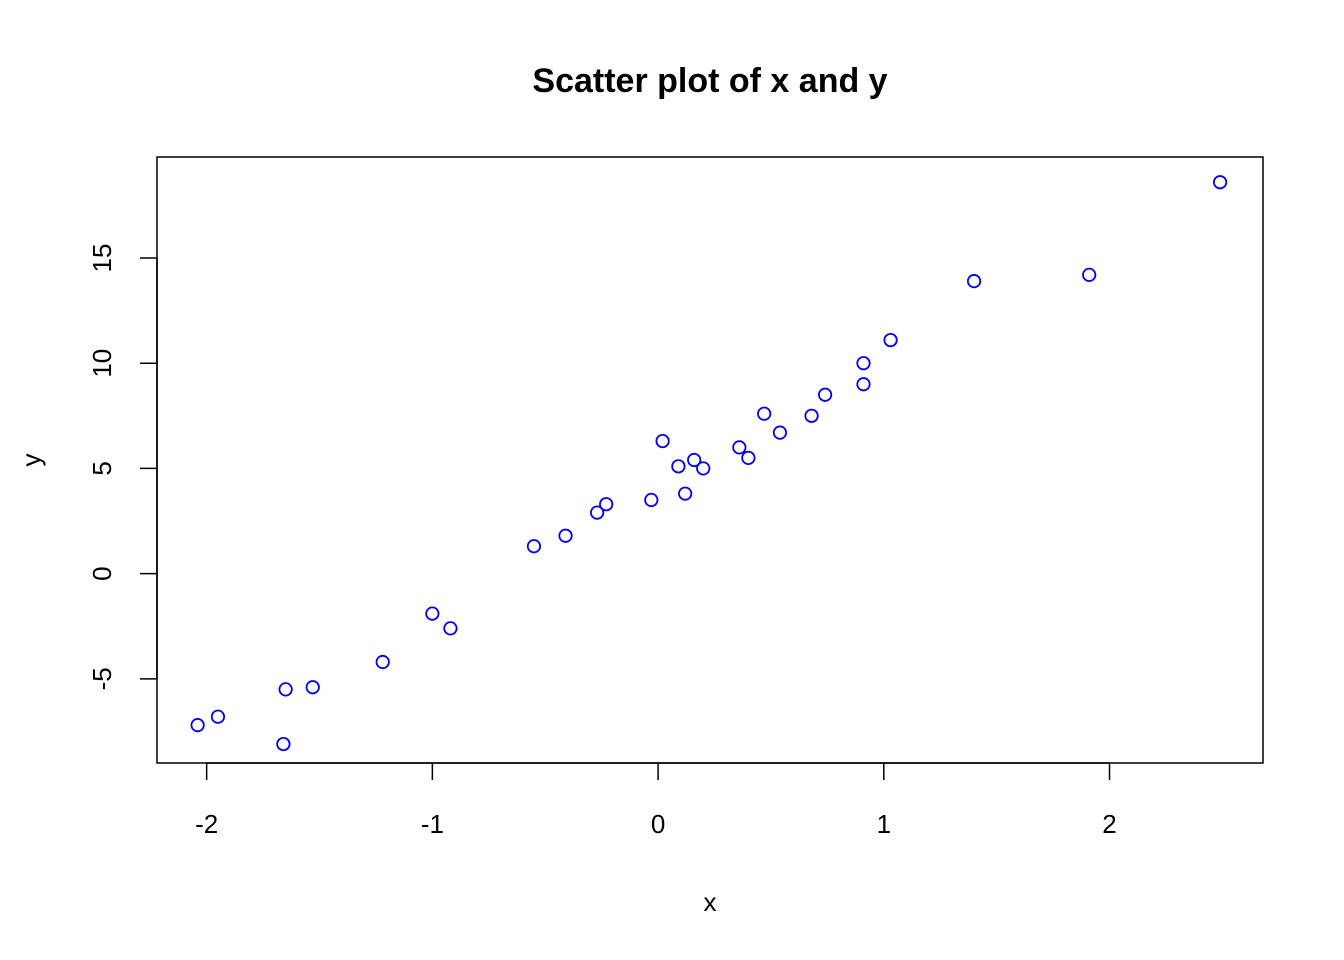 Image resolution: width=1344 pixels, height=960 pixels. I want to click on y-tick-label: 15, so click(102, 258).